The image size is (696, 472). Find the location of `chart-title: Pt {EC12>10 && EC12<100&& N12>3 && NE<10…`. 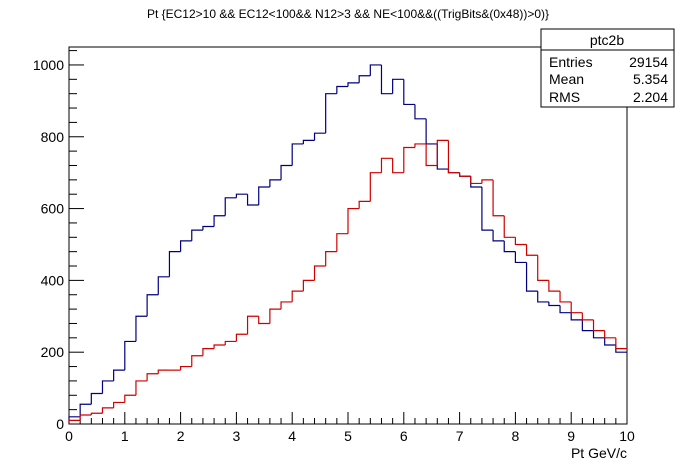

chart-title: Pt {EC12>10 && EC12<100&& N12>3 && NE<10… is located at coordinates (348, 14).